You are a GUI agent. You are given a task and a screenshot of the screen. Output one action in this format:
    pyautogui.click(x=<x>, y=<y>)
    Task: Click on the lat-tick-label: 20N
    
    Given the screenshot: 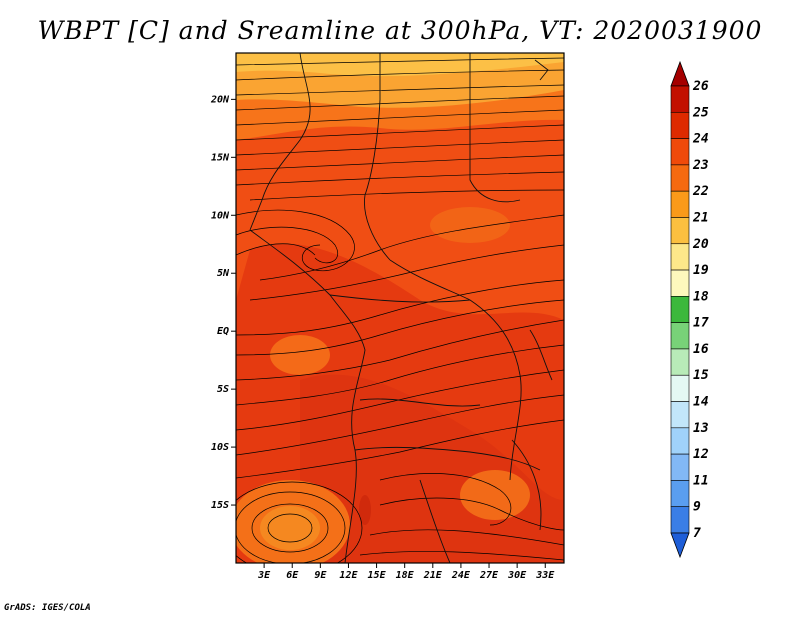 What is the action you would take?
    pyautogui.click(x=220, y=99)
    